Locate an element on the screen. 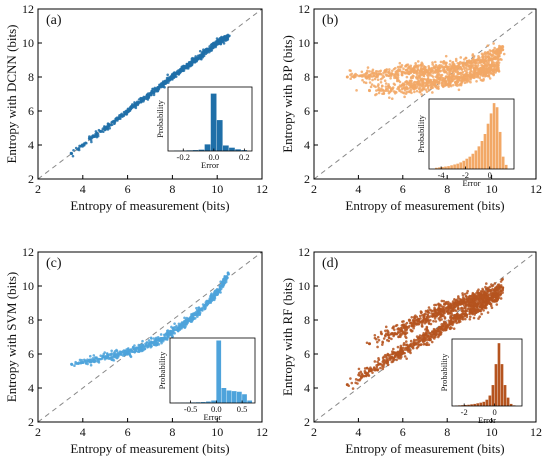 Image resolution: width=550 pixels, height=464 pixels. inset-histogram: -0.2 0.0 0.2 Error Probability is located at coordinates (204, 128).